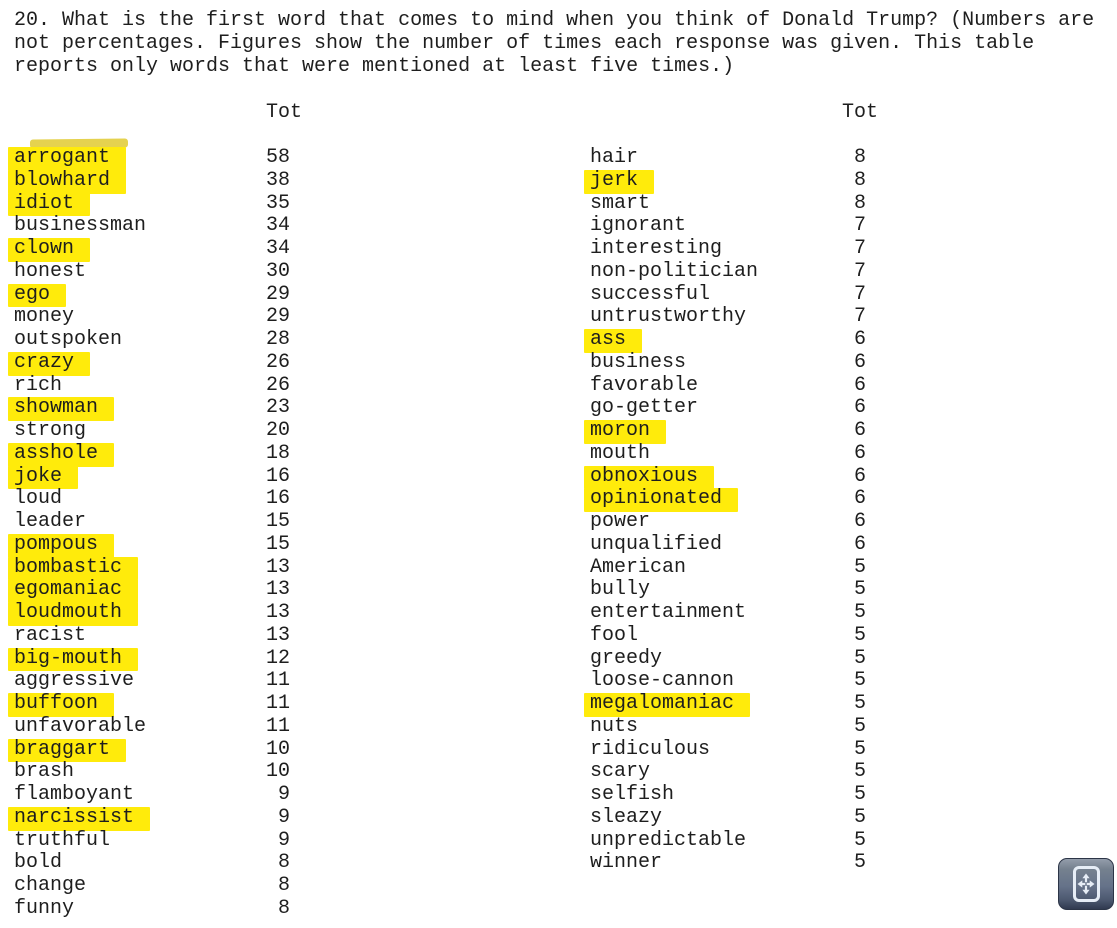 This screenshot has height=928, width=1117. Describe the element at coordinates (43, 477) in the screenshot. I see `word-label-highlighted: joke` at that location.